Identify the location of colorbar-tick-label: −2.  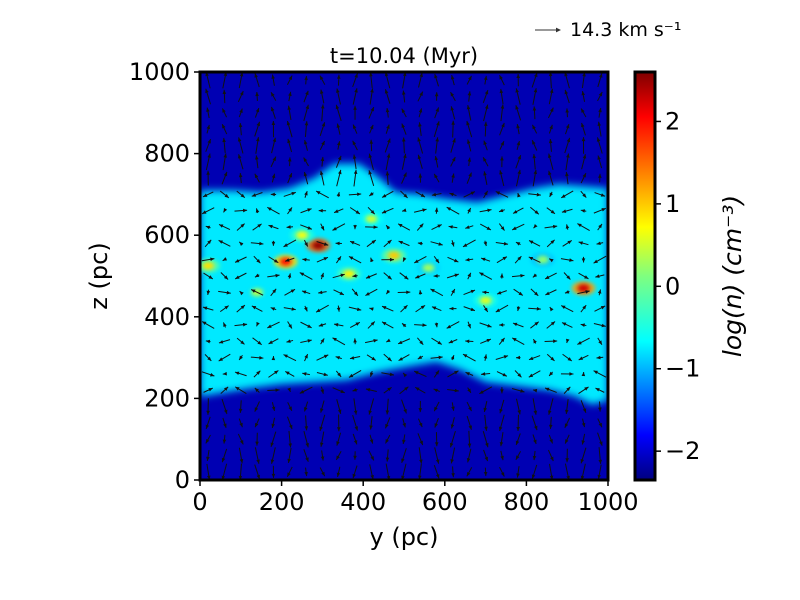
(682, 451).